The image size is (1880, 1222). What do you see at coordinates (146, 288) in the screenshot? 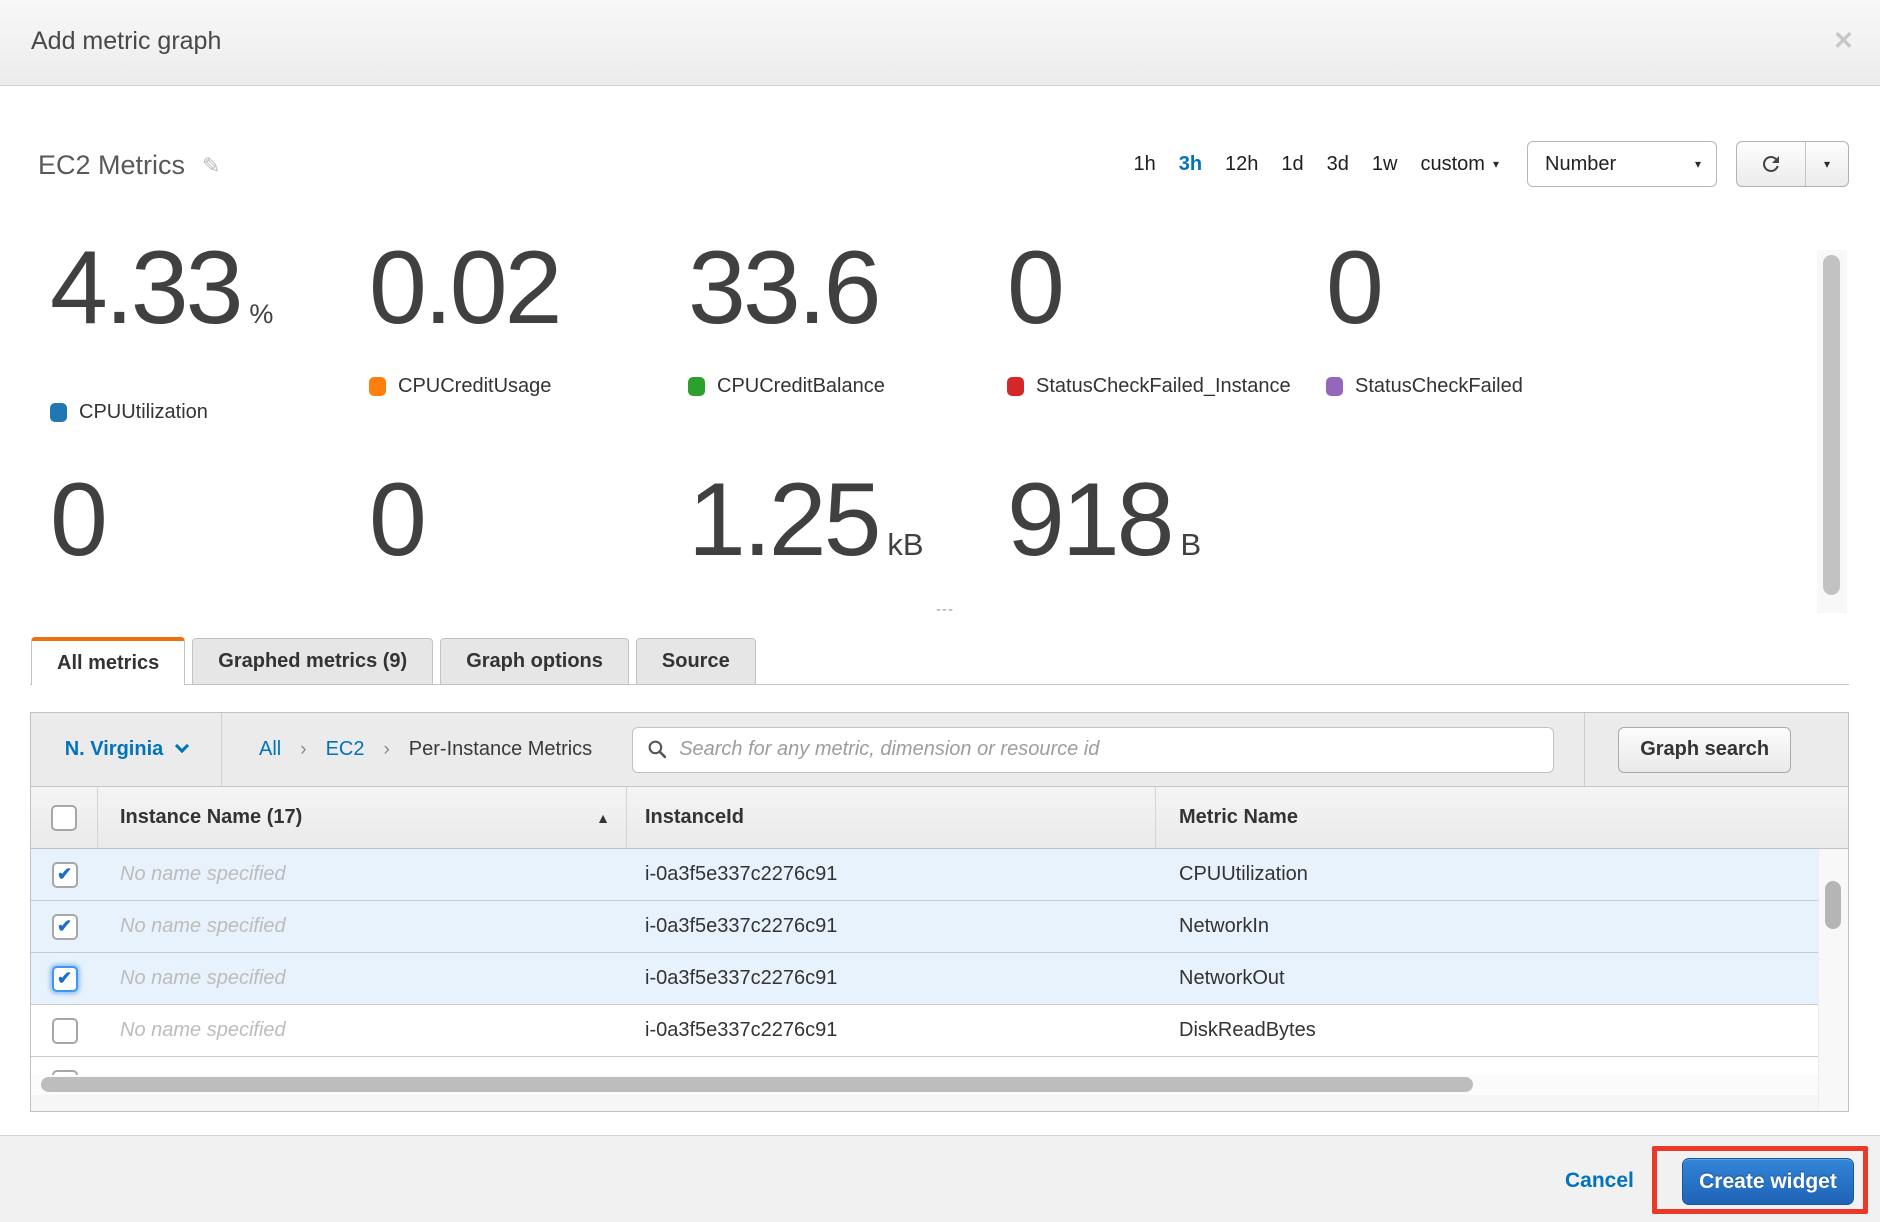
I see `metric-number: 4.33` at bounding box center [146, 288].